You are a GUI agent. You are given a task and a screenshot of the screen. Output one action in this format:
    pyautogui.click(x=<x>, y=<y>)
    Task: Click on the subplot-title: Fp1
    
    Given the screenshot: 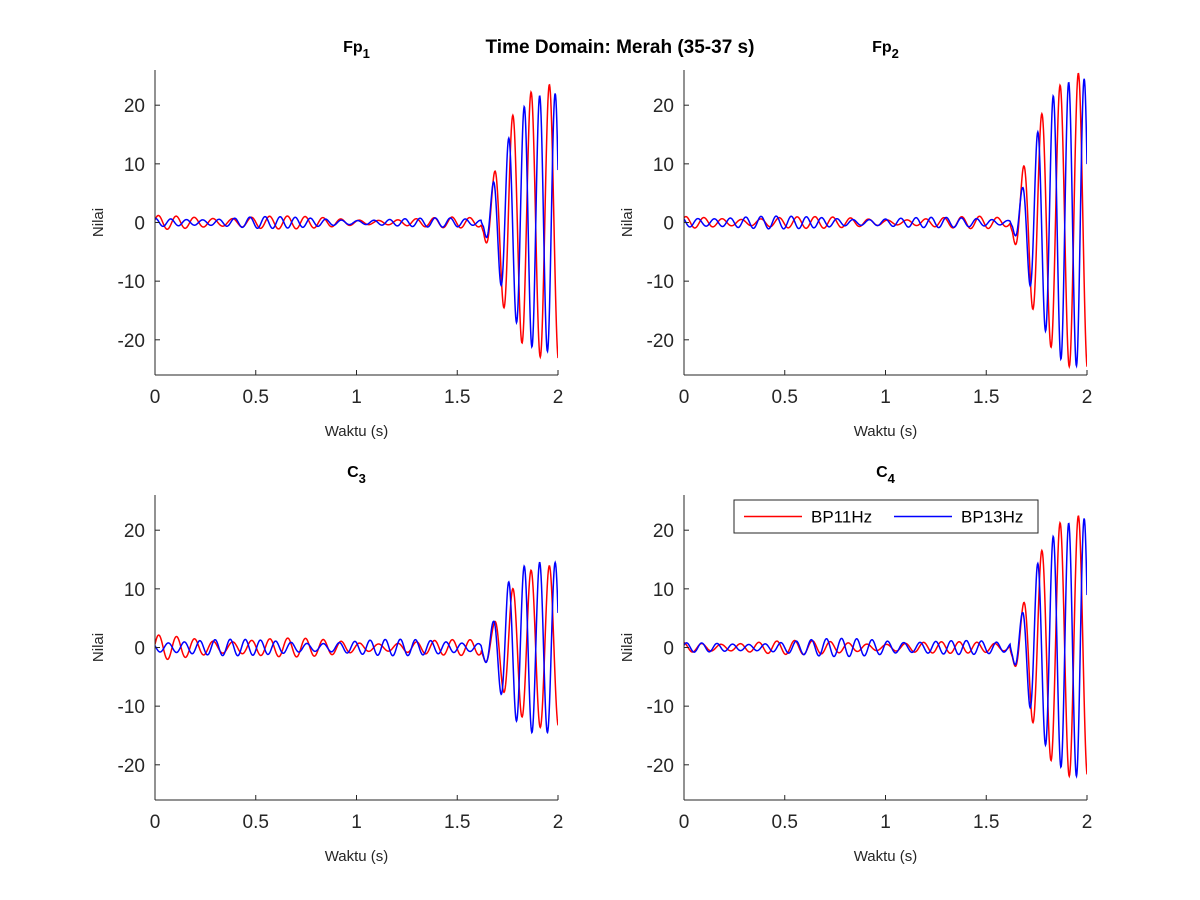 What is the action you would take?
    pyautogui.click(x=356, y=50)
    